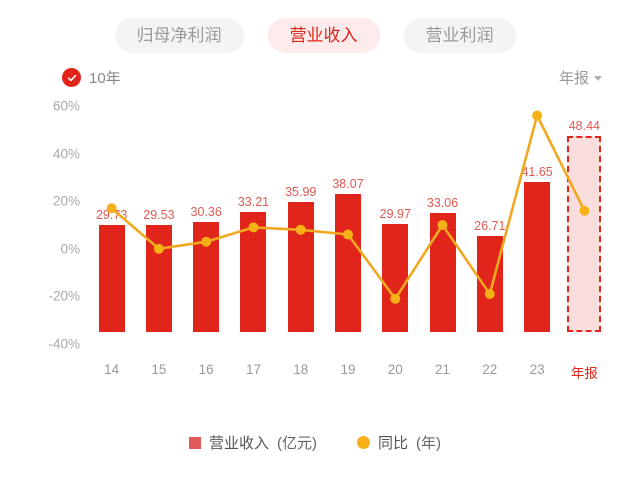 The width and height of the screenshot is (630, 477). Describe the element at coordinates (71, 77) in the screenshot. I see `check-icon` at that location.